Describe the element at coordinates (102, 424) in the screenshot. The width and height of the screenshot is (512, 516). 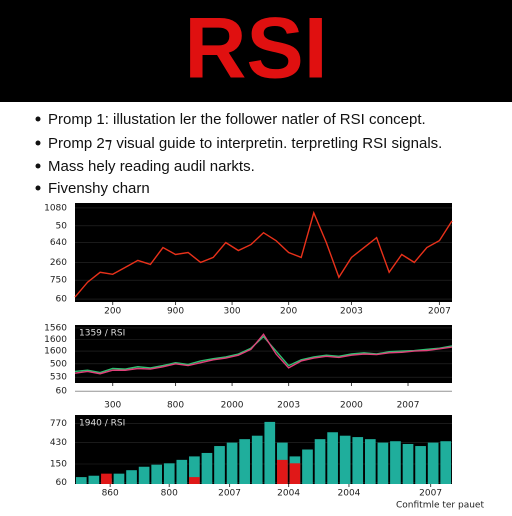
I see `chart-title: 1940 / RSI` at that location.